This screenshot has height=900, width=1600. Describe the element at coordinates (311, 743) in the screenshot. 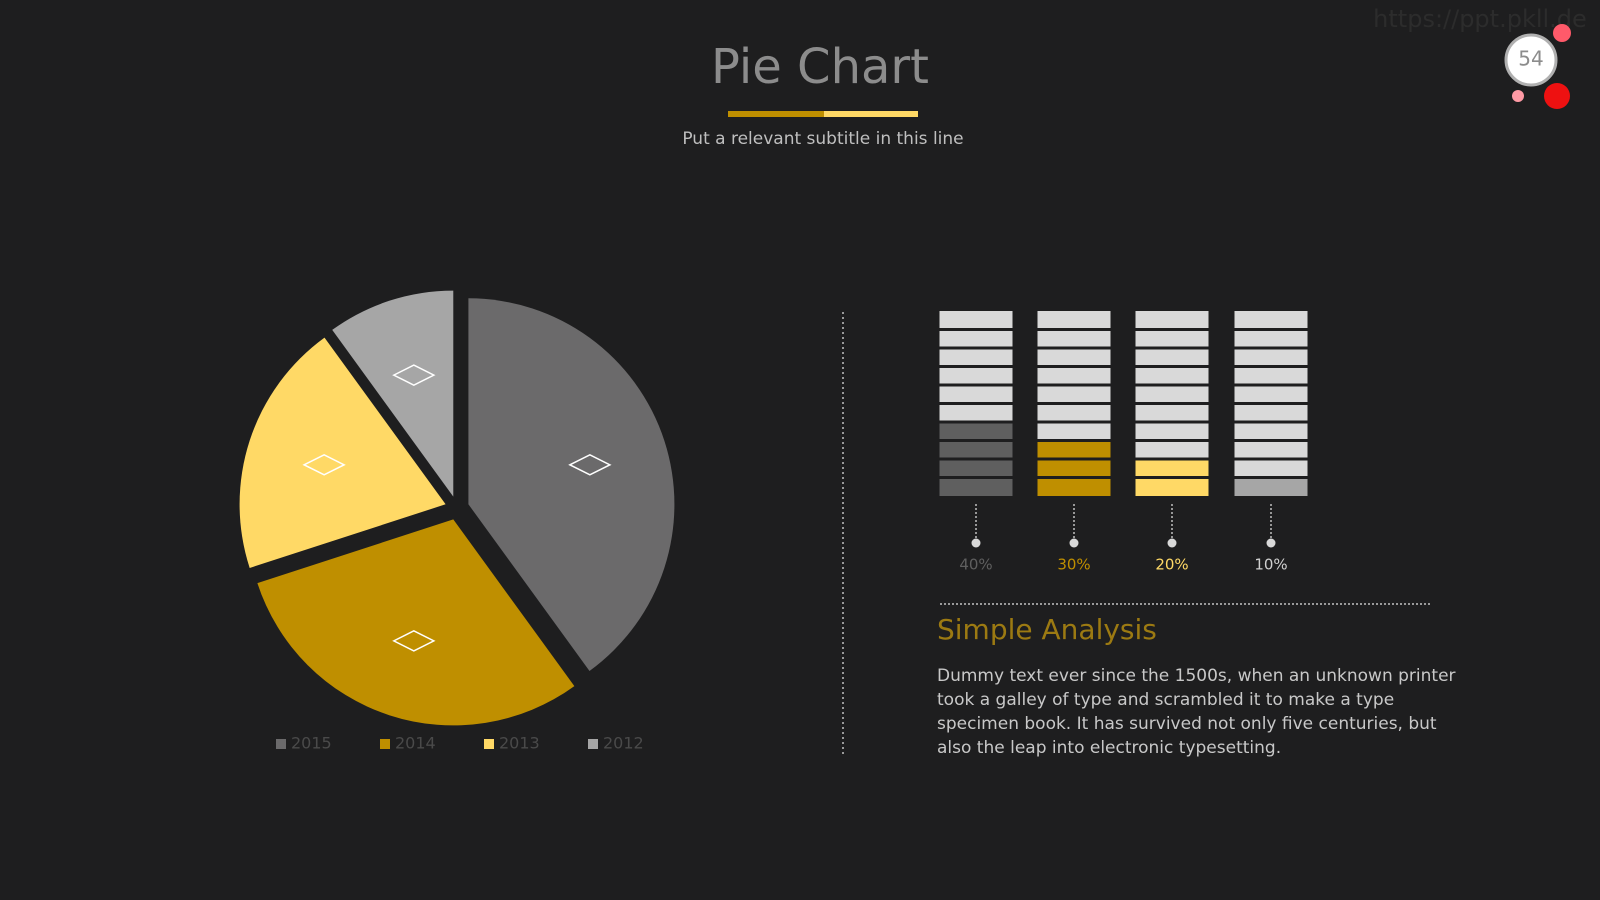

I see `legend-label: 2015` at that location.